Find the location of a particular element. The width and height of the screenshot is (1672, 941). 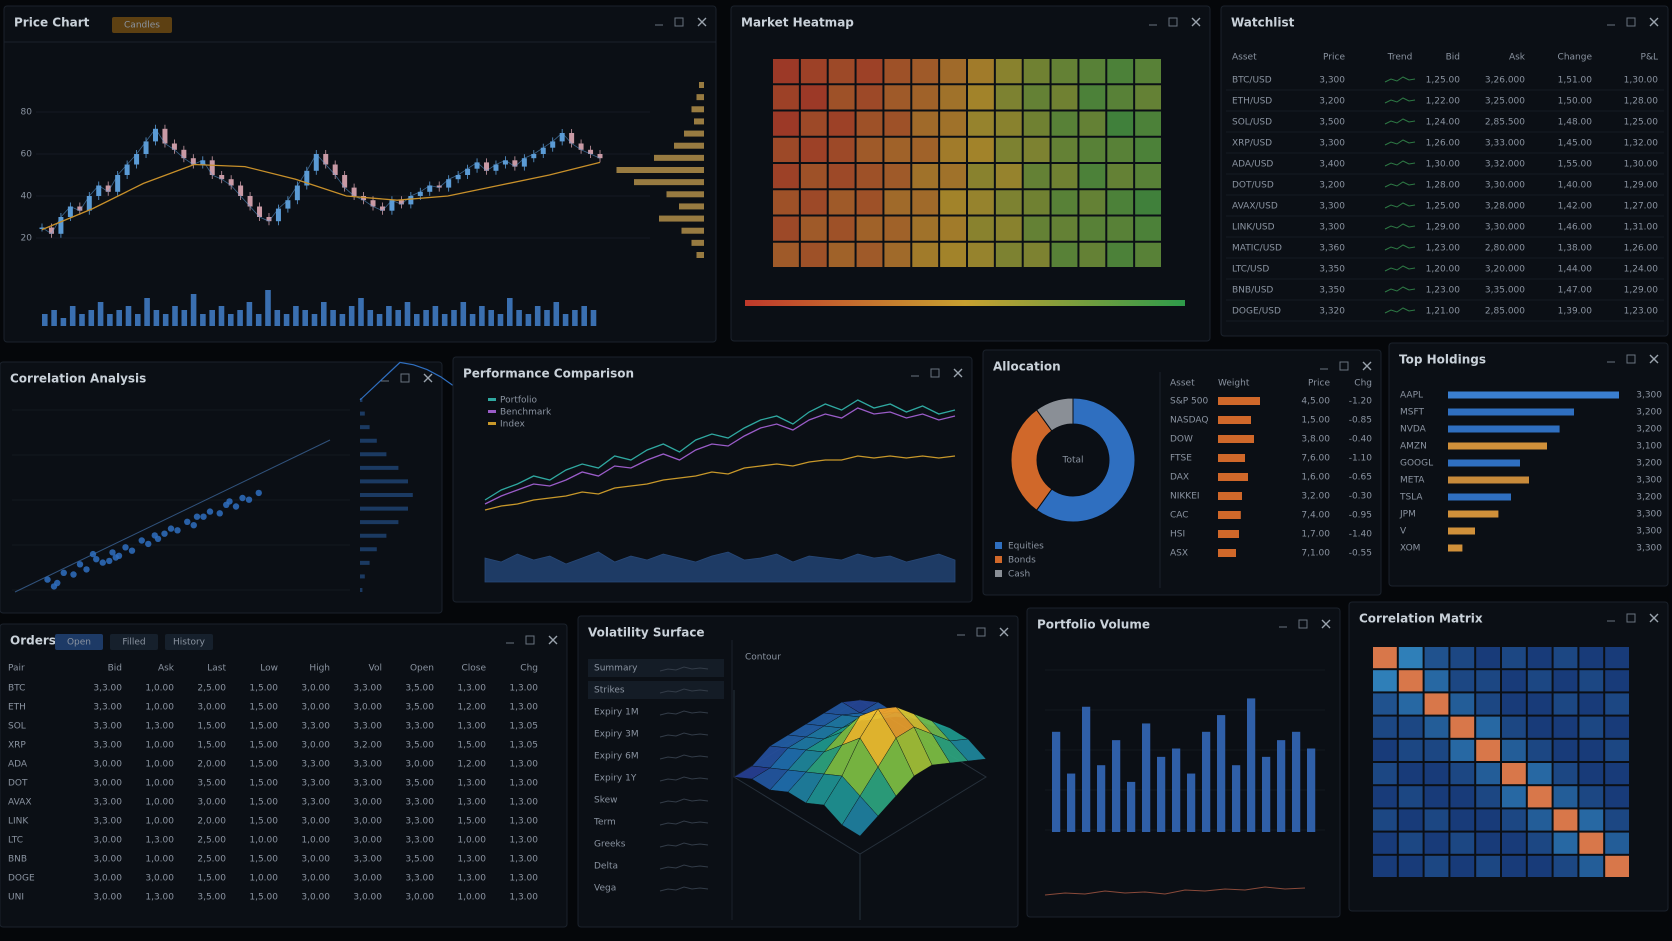

column-header: Bid is located at coordinates (1453, 58).